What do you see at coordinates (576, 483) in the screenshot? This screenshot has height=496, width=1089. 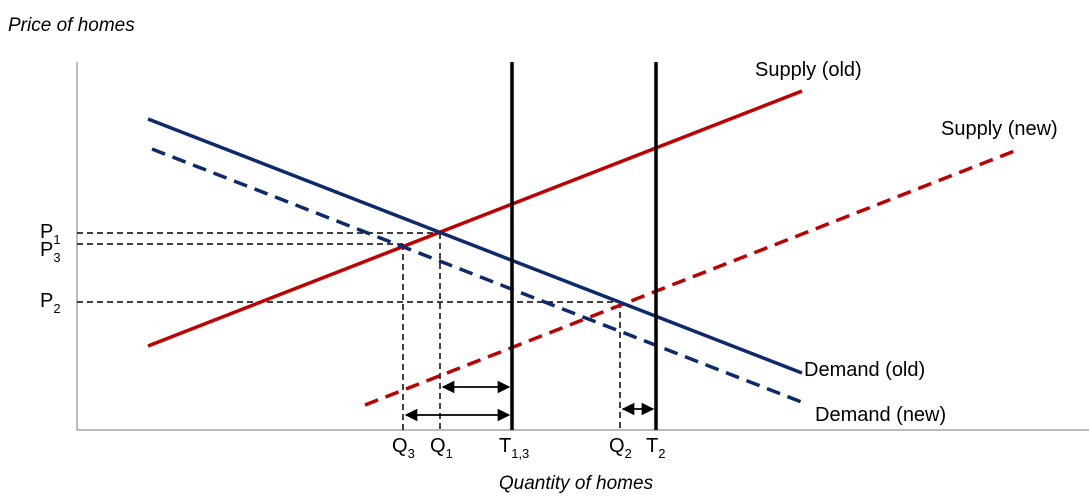 I see `x-axis-title: Quantity of homes` at bounding box center [576, 483].